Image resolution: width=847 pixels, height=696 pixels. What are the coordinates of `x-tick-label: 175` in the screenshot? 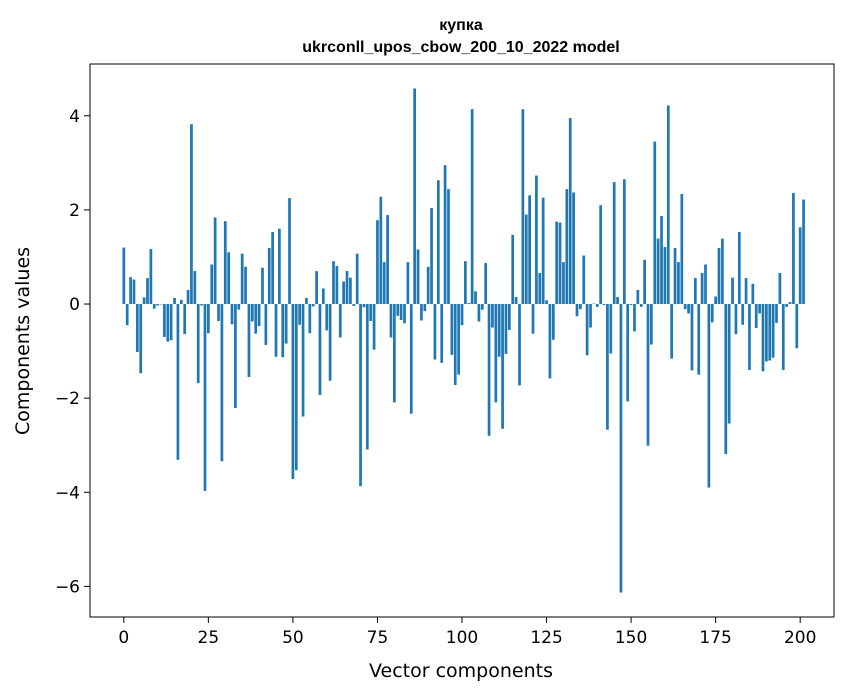 It's located at (715, 638).